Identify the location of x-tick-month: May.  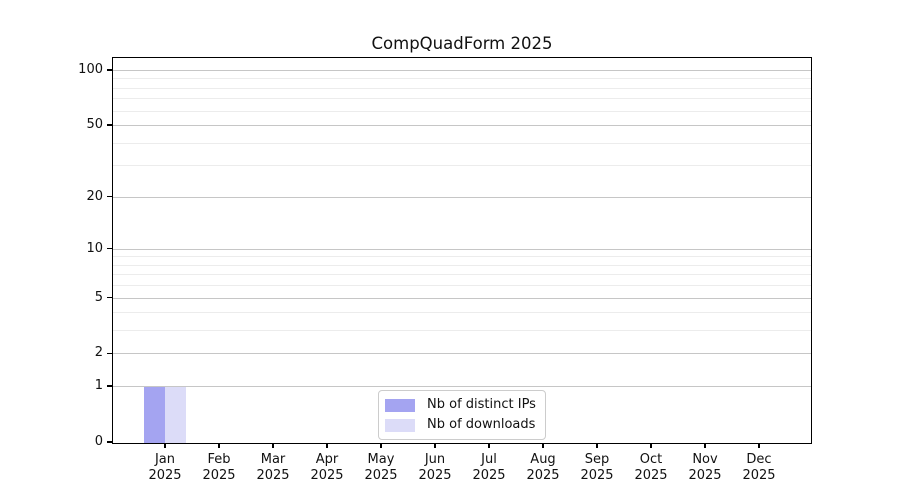
(381, 459).